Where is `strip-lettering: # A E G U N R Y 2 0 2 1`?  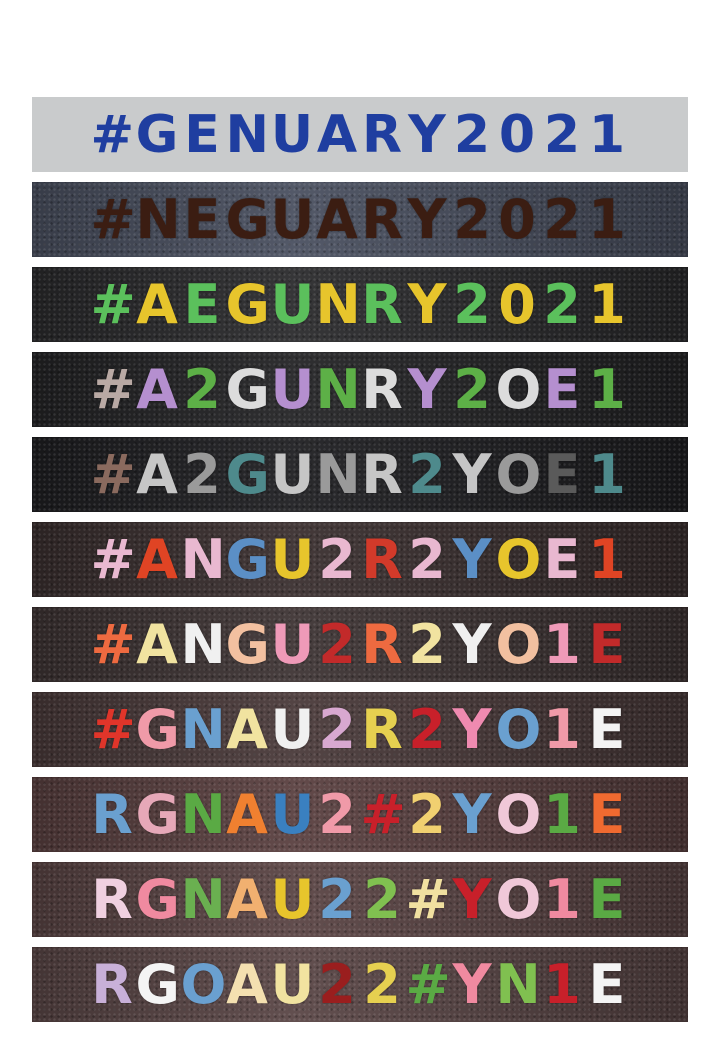 strip-lettering: # A E G U N R Y 2 0 2 1 is located at coordinates (360, 304).